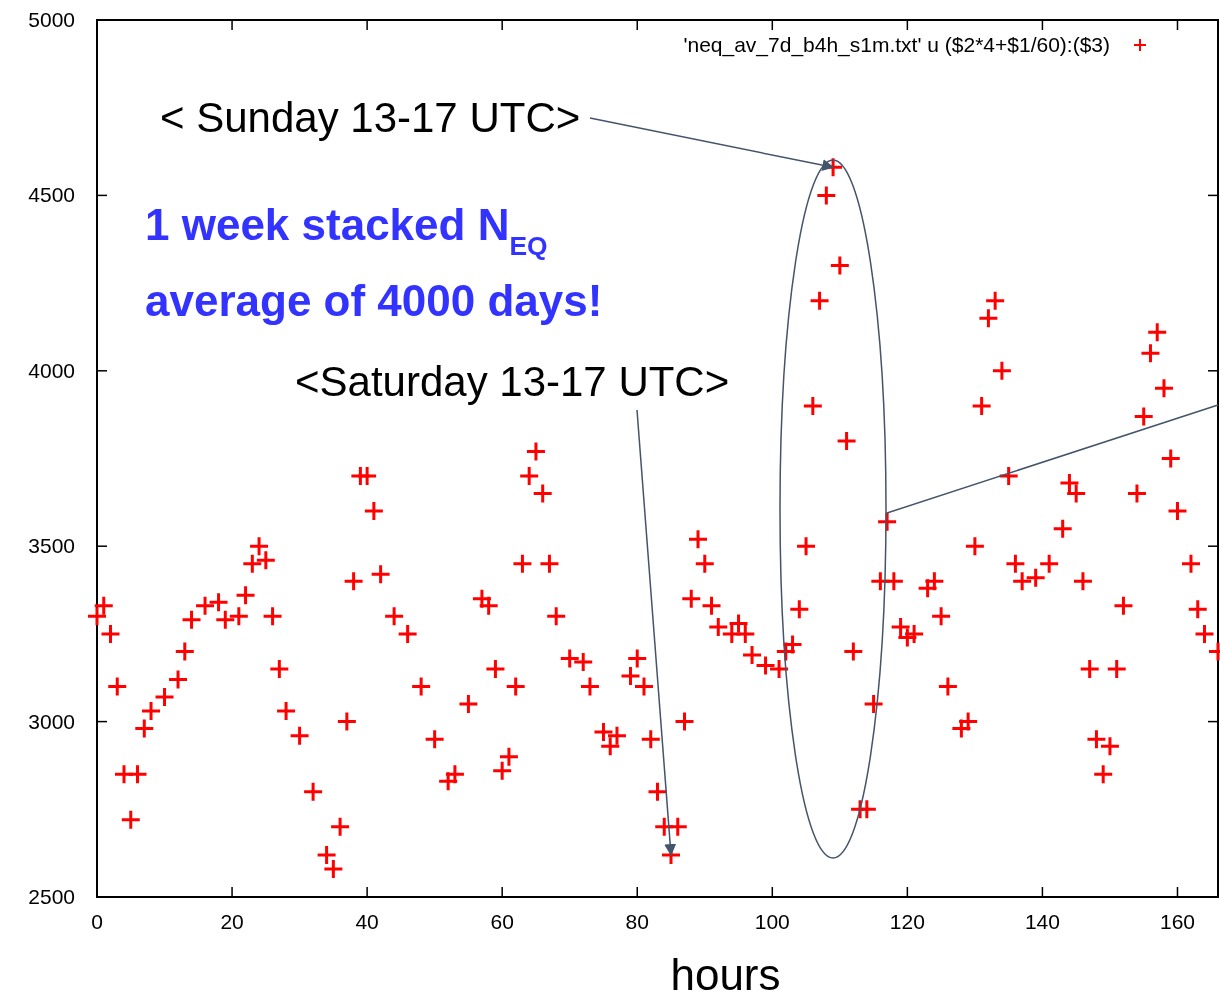  Describe the element at coordinates (772, 921) in the screenshot. I see `x-tick-label: 100` at that location.